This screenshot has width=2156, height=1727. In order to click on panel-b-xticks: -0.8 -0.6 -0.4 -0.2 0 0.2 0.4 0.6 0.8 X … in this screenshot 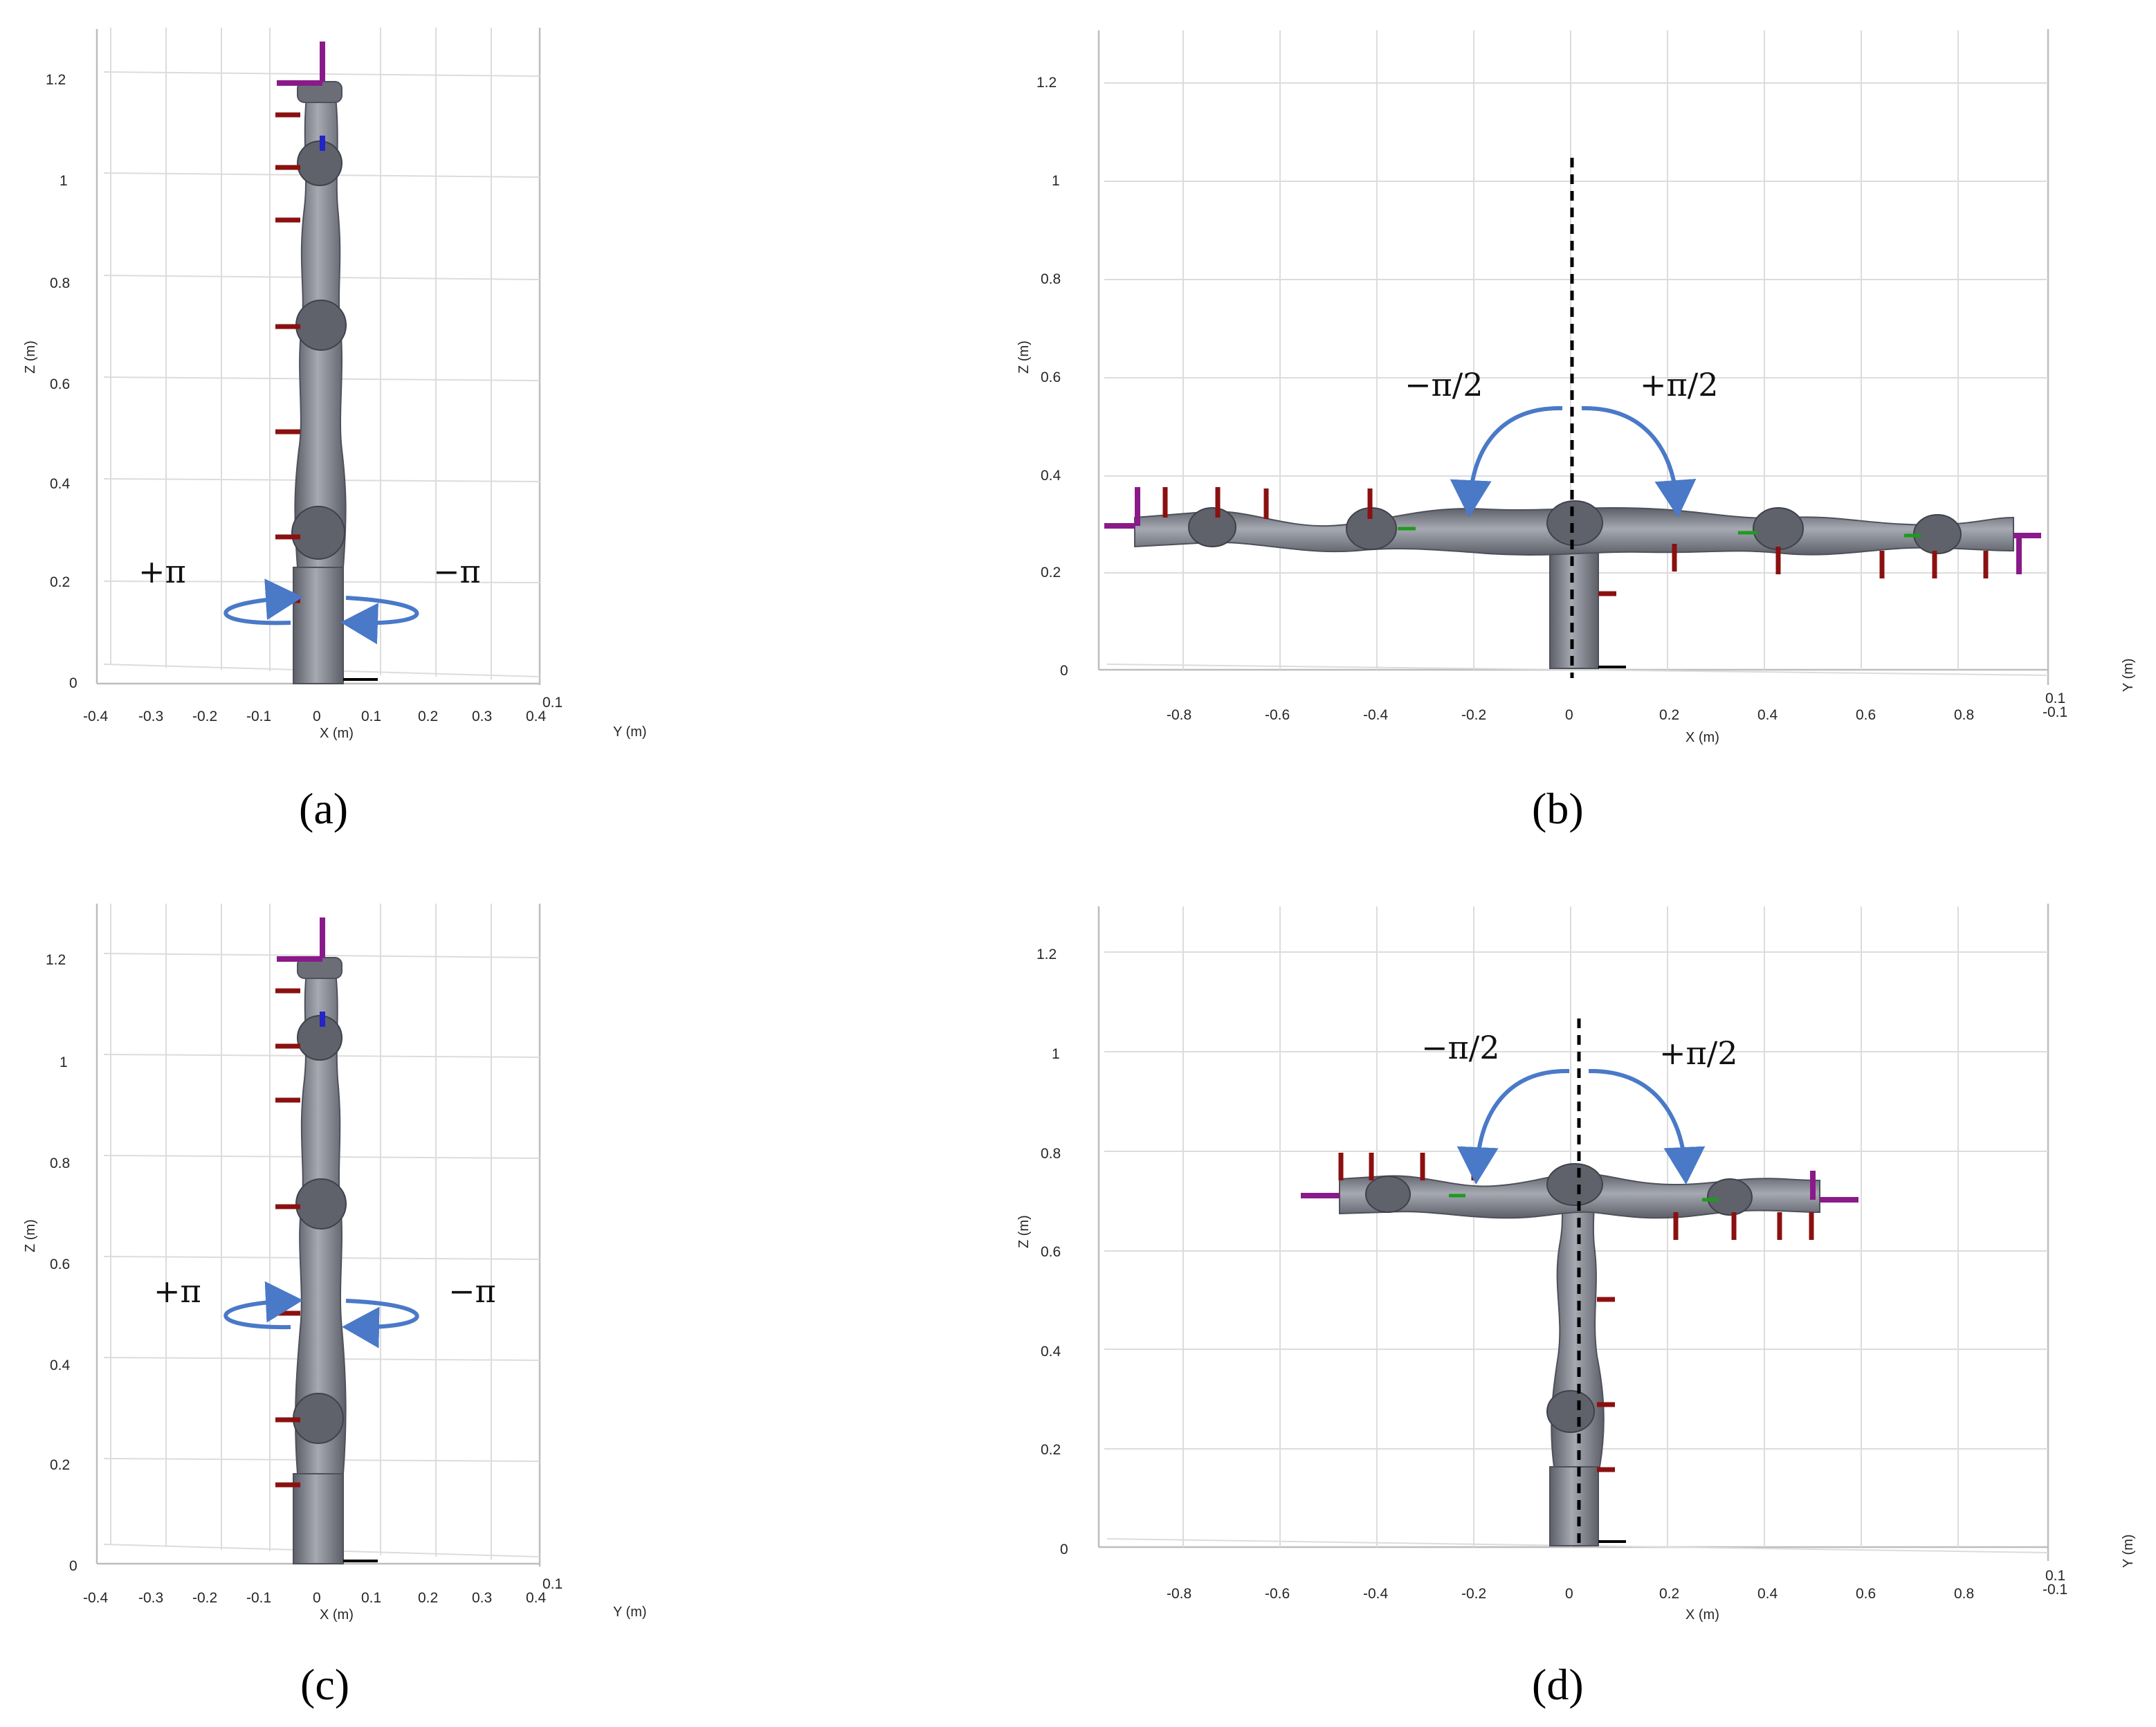, I will do `click(1651, 701)`.